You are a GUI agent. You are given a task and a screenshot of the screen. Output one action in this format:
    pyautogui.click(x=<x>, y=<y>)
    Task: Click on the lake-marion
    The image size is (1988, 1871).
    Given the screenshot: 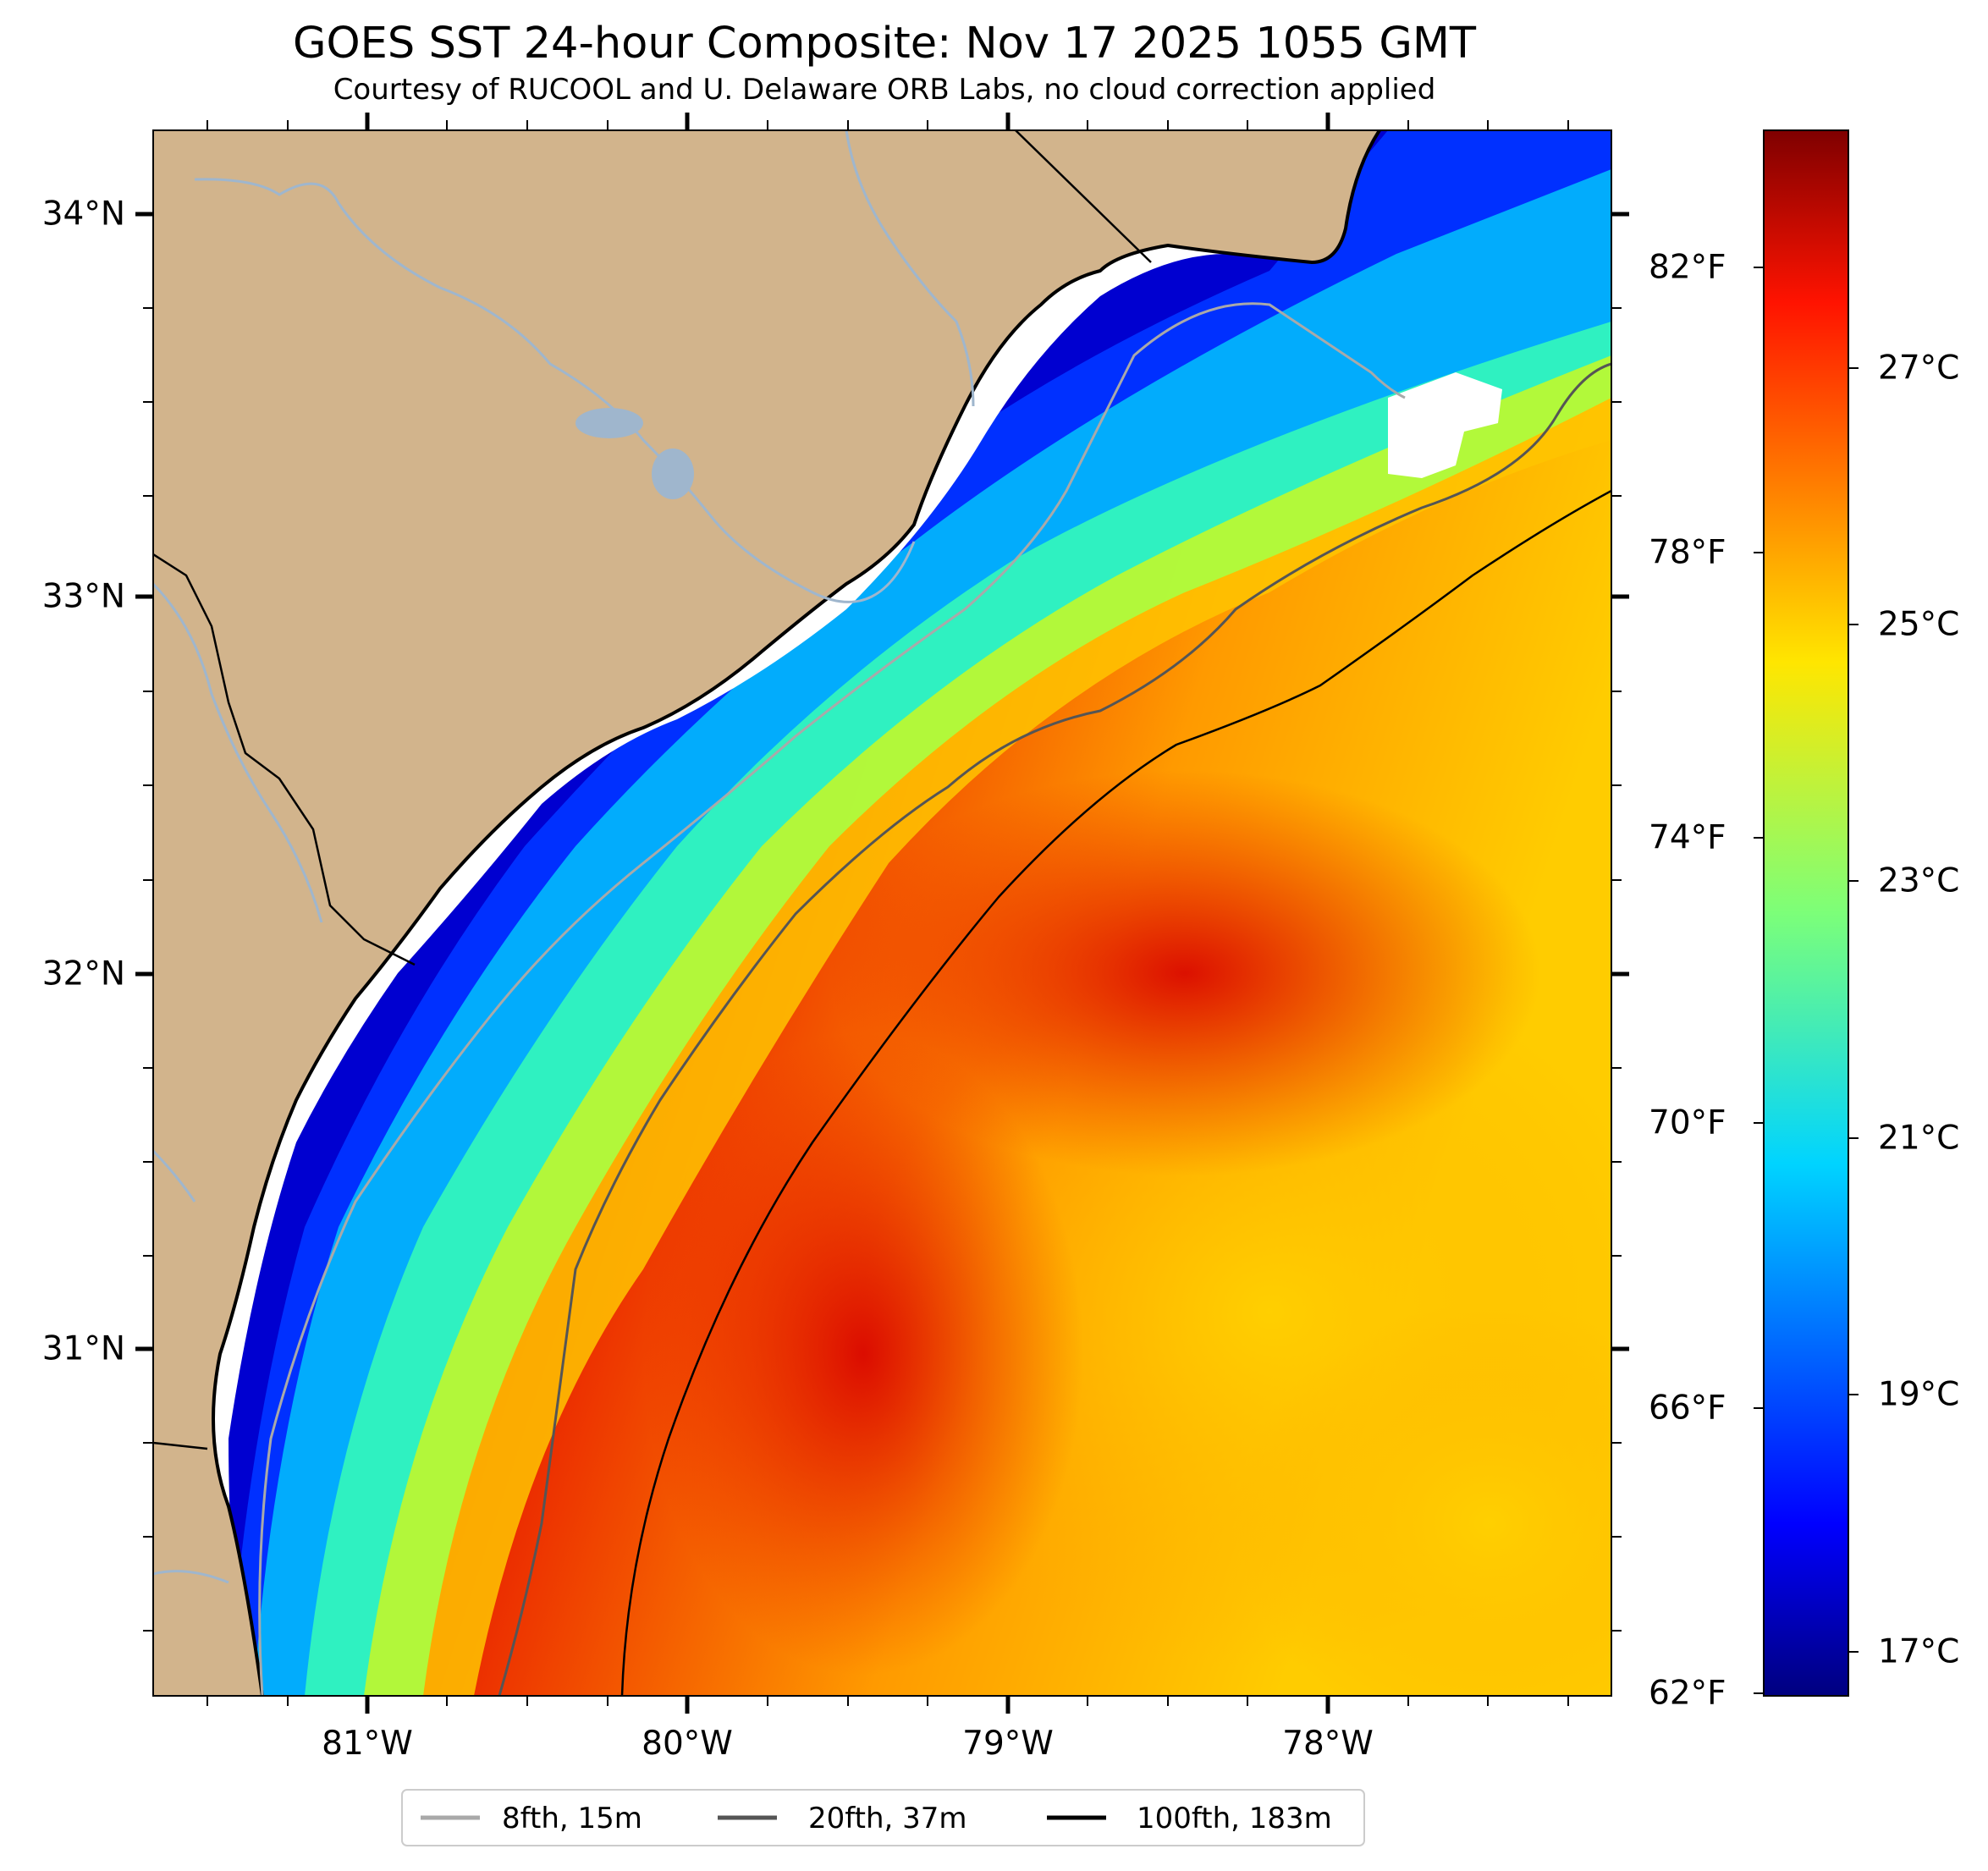 What is the action you would take?
    pyautogui.click(x=609, y=423)
    